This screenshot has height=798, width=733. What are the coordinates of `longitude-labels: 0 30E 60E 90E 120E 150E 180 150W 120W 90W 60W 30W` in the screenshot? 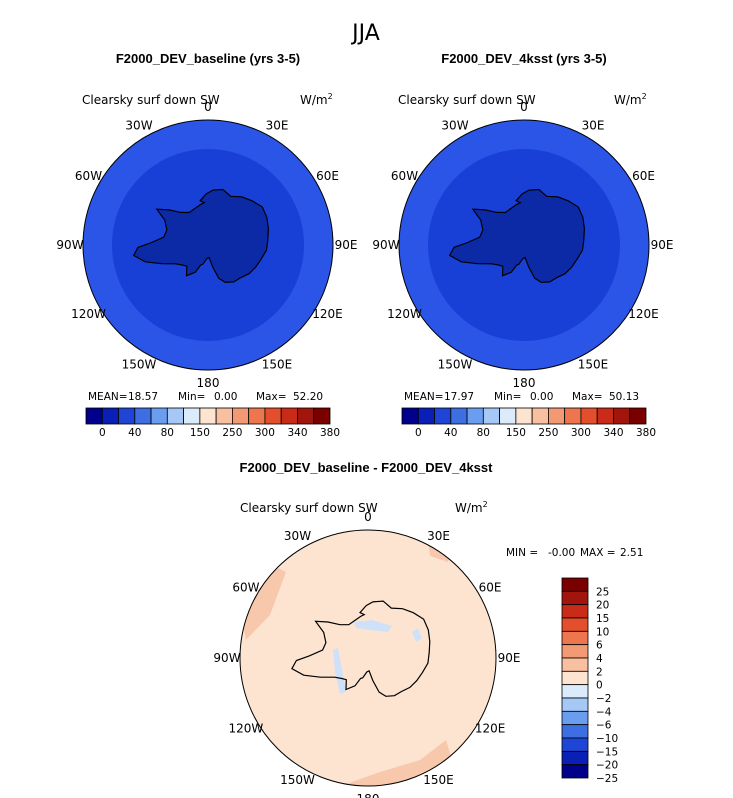 It's located at (522, 245).